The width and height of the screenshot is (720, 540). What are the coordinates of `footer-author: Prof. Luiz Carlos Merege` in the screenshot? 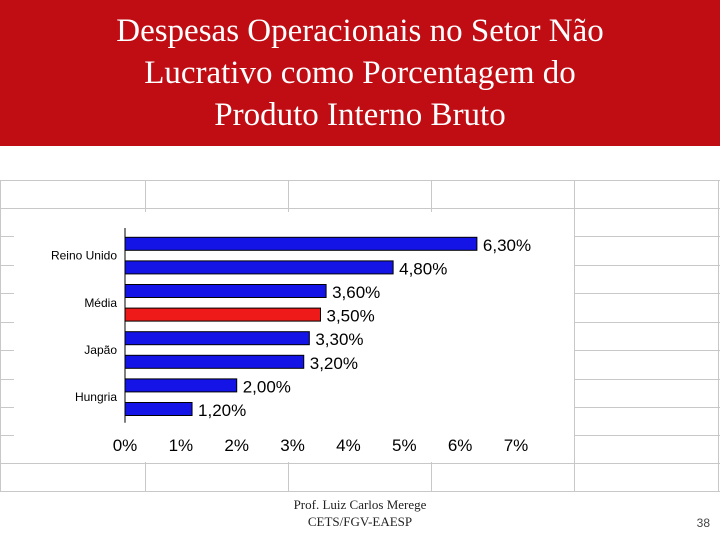 It's located at (360, 504).